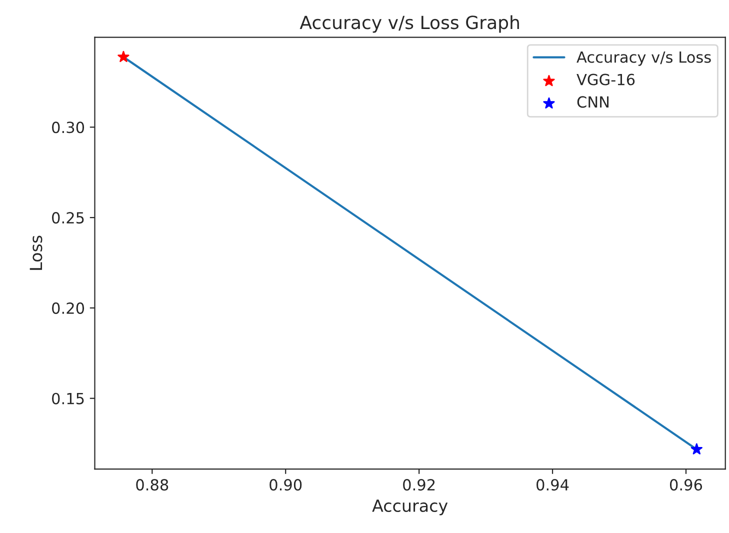 The height and width of the screenshot is (533, 729). I want to click on x-tick-label: 0.90, so click(286, 485).